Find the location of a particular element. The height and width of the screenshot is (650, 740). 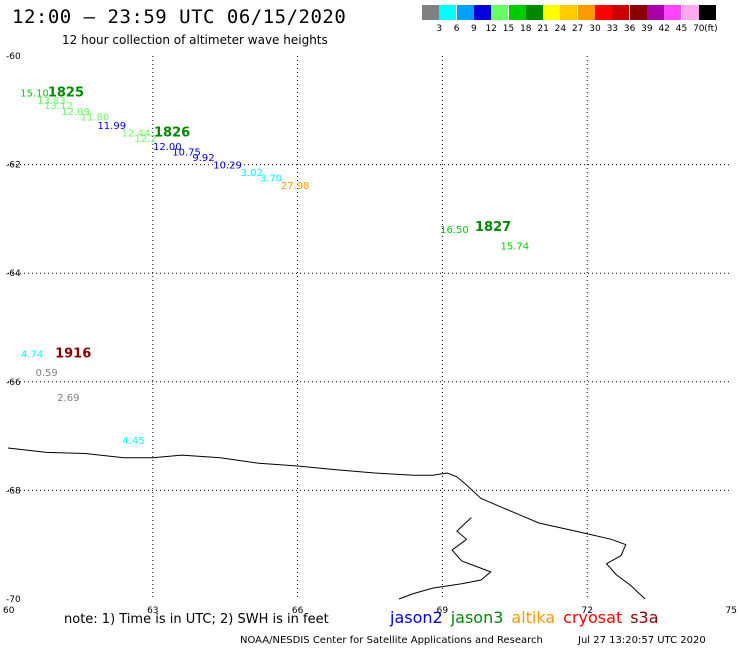

legend-label: 15 is located at coordinates (508, 29).